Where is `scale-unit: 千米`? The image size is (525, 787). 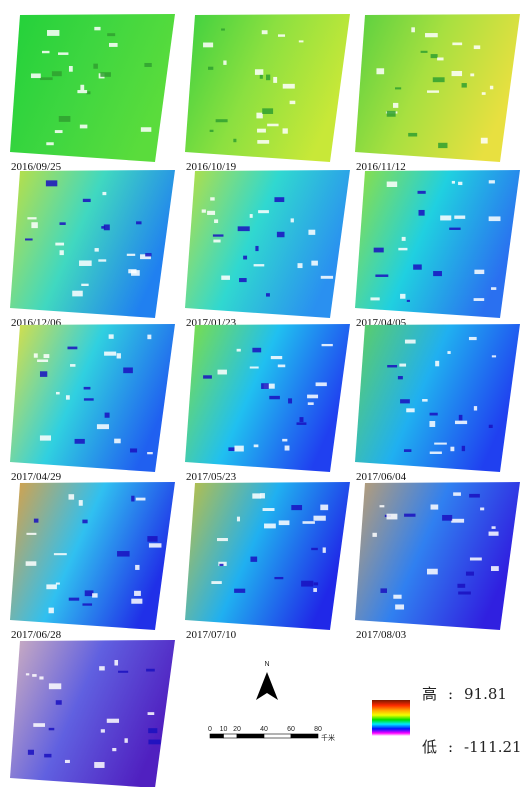
scale-unit: 千米 is located at coordinates (328, 737).